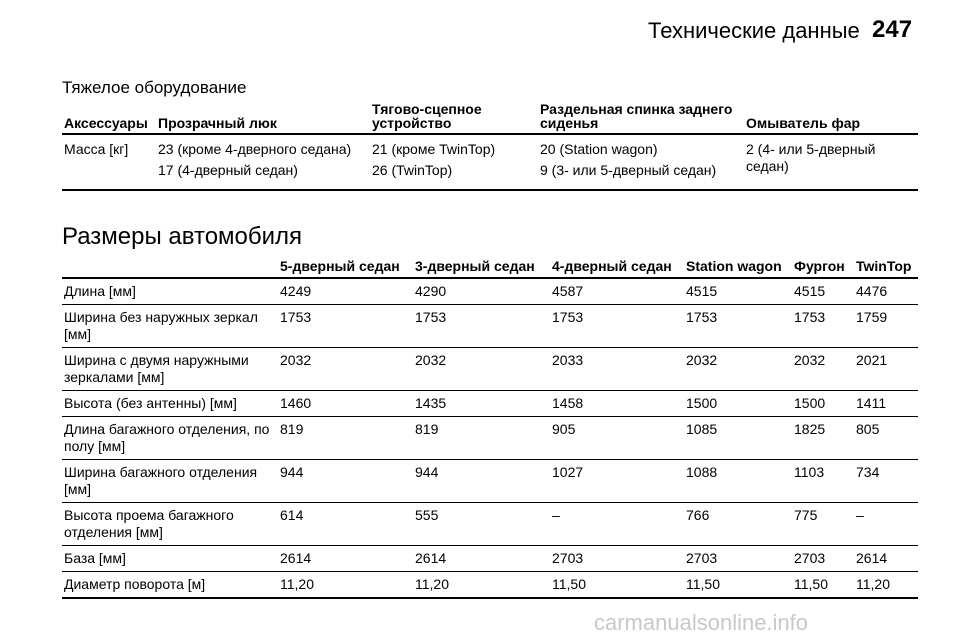 The width and height of the screenshot is (960, 642). Describe the element at coordinates (345, 267) in the screenshot. I see `column-header: 5-дверный седан` at that location.